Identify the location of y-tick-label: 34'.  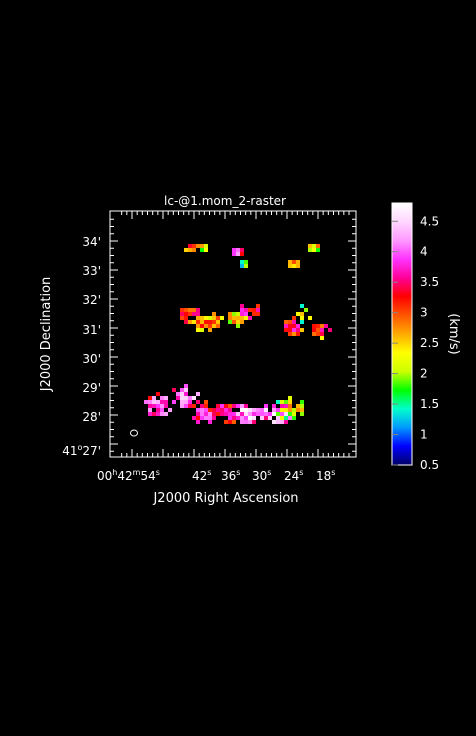
(91, 242).